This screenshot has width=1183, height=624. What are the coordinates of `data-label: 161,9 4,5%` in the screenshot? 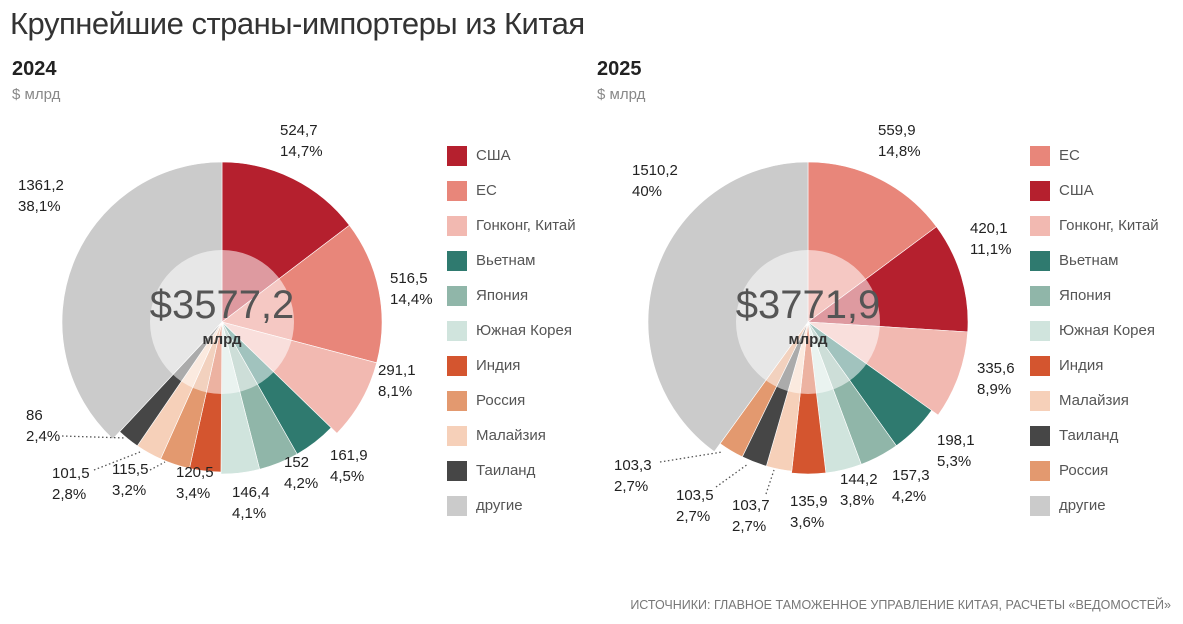 It's located at (349, 466).